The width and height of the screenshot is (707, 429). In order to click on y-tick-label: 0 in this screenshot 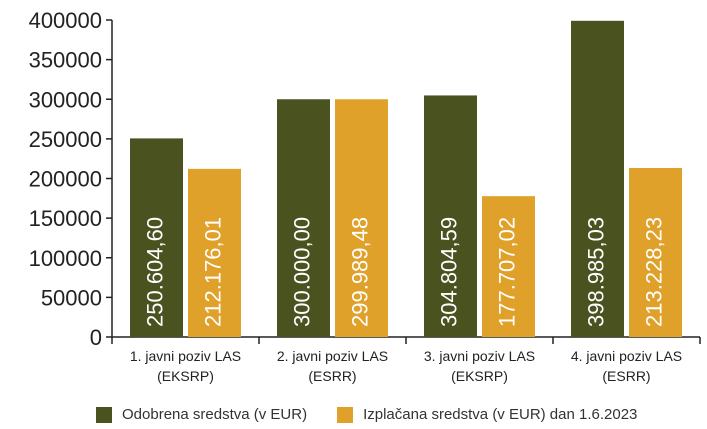, I will do `click(96, 337)`.